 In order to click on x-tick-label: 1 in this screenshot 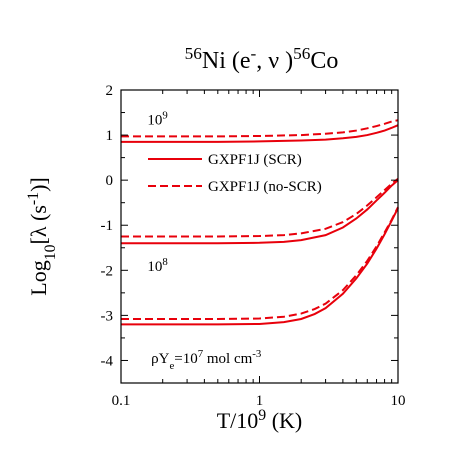, I will do `click(260, 401)`.